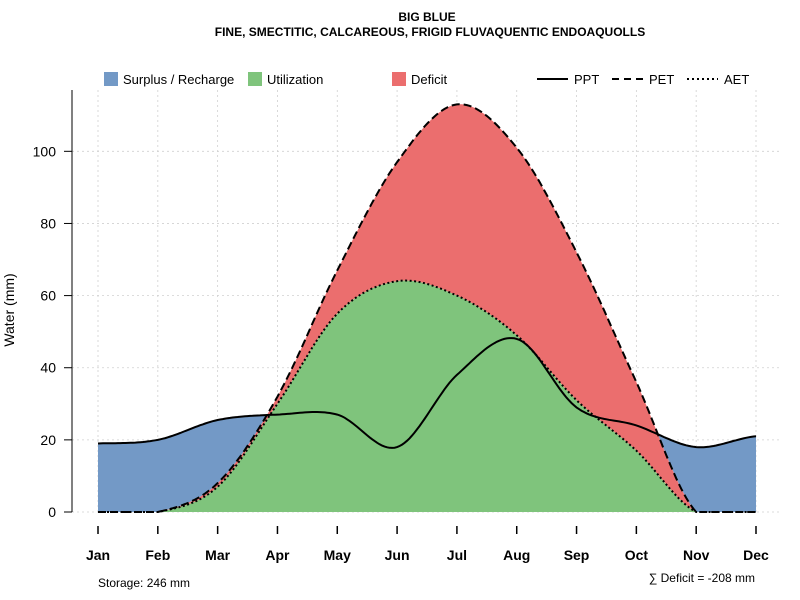 The width and height of the screenshot is (800, 600). I want to click on x-tick-label-apr: Apr, so click(277, 555).